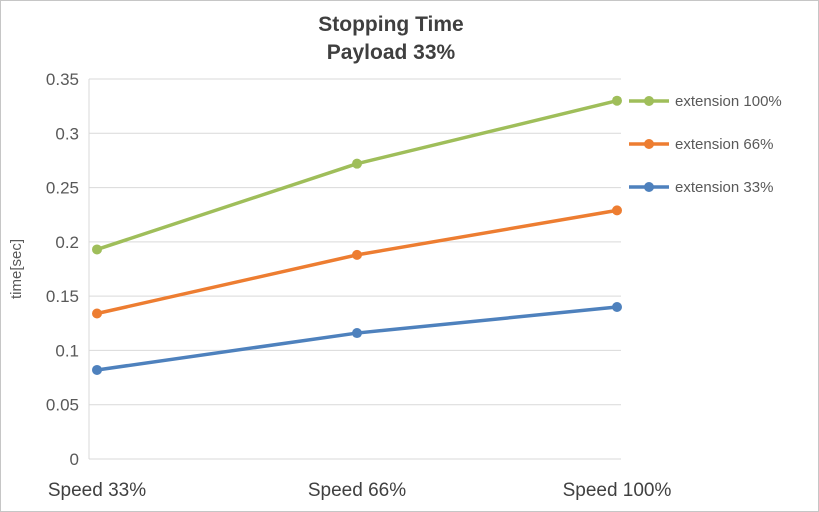 The width and height of the screenshot is (819, 512). What do you see at coordinates (67, 242) in the screenshot?
I see `y-tick-label: 0.2` at bounding box center [67, 242].